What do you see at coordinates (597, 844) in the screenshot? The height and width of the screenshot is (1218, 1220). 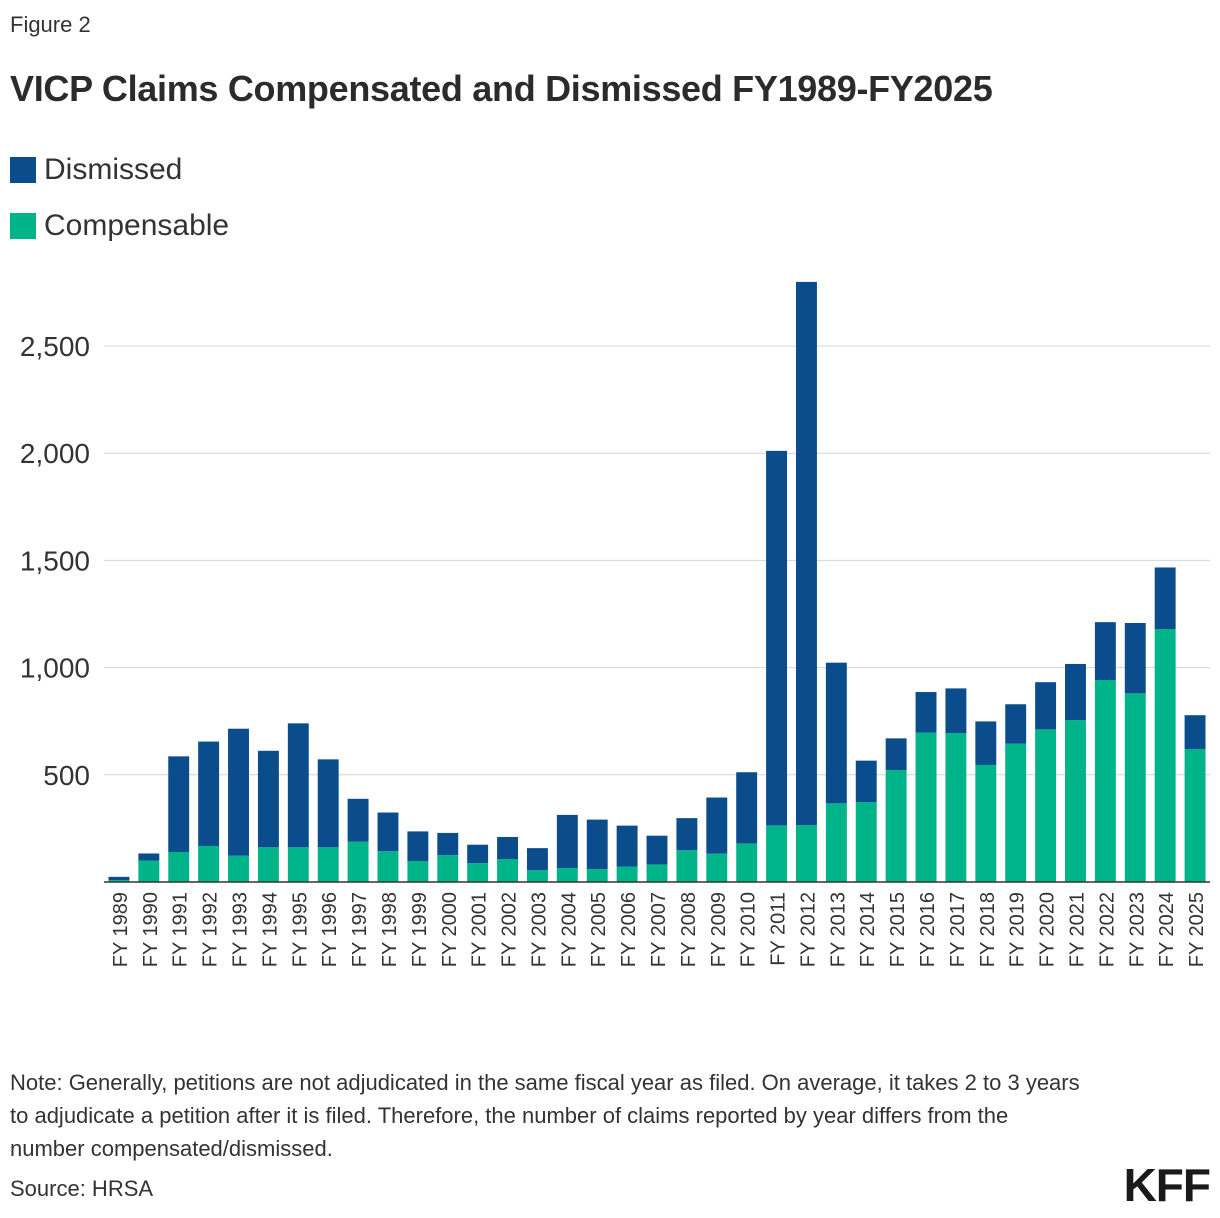 I see `bar-dismissed-fy-2005` at bounding box center [597, 844].